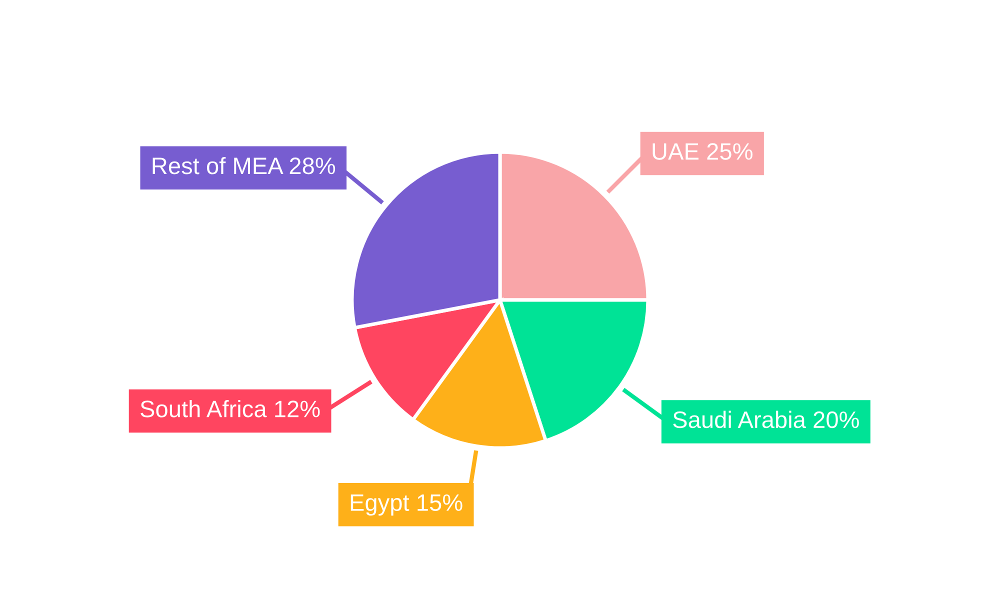 This screenshot has width=1000, height=600. What do you see at coordinates (230, 409) in the screenshot?
I see `slice-label: South Africa 12%` at bounding box center [230, 409].